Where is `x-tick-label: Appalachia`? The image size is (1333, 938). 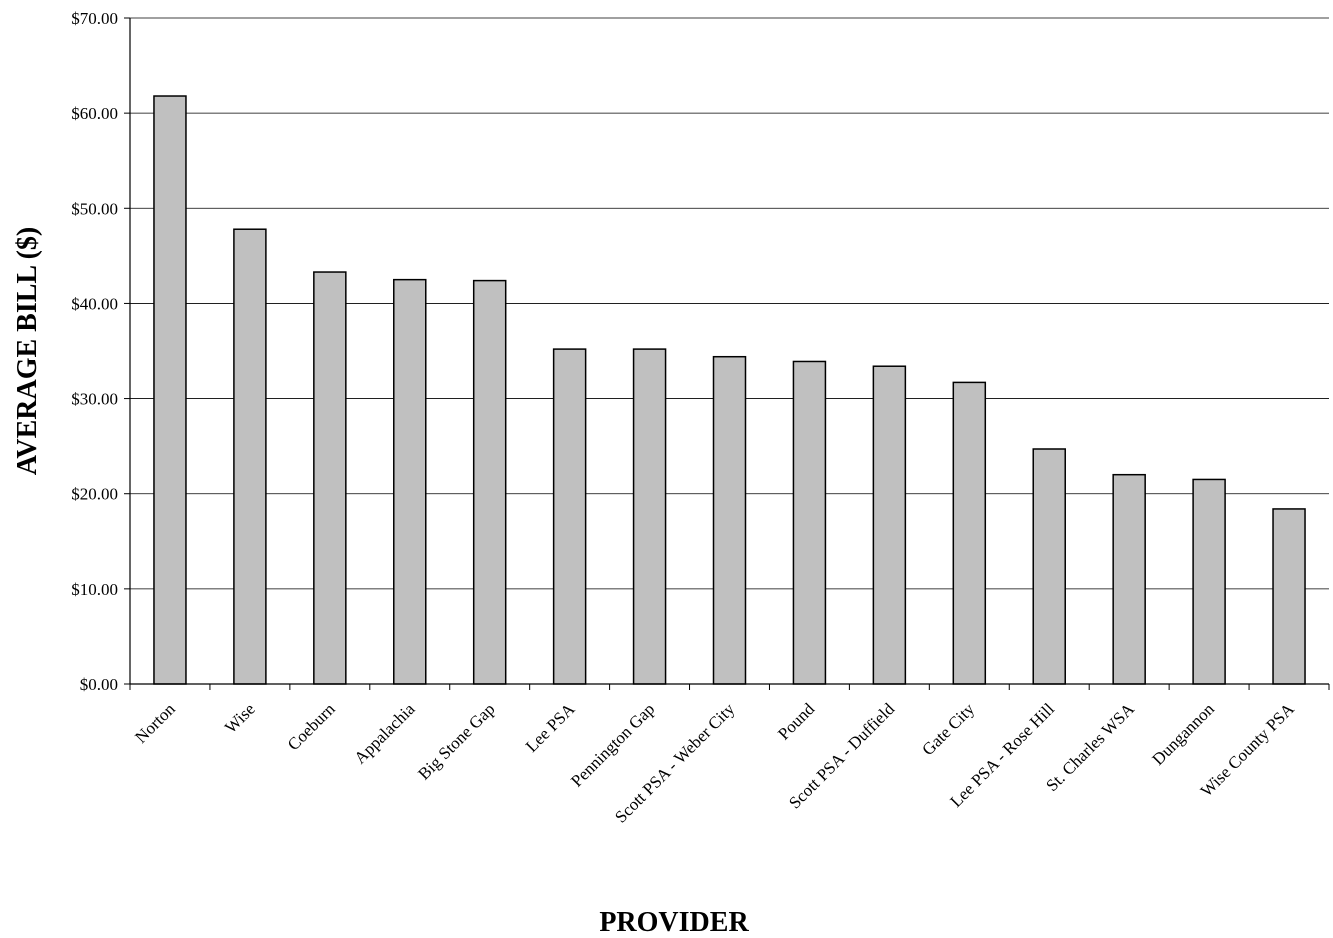 x-tick-label: Appalachia is located at coordinates (384, 733).